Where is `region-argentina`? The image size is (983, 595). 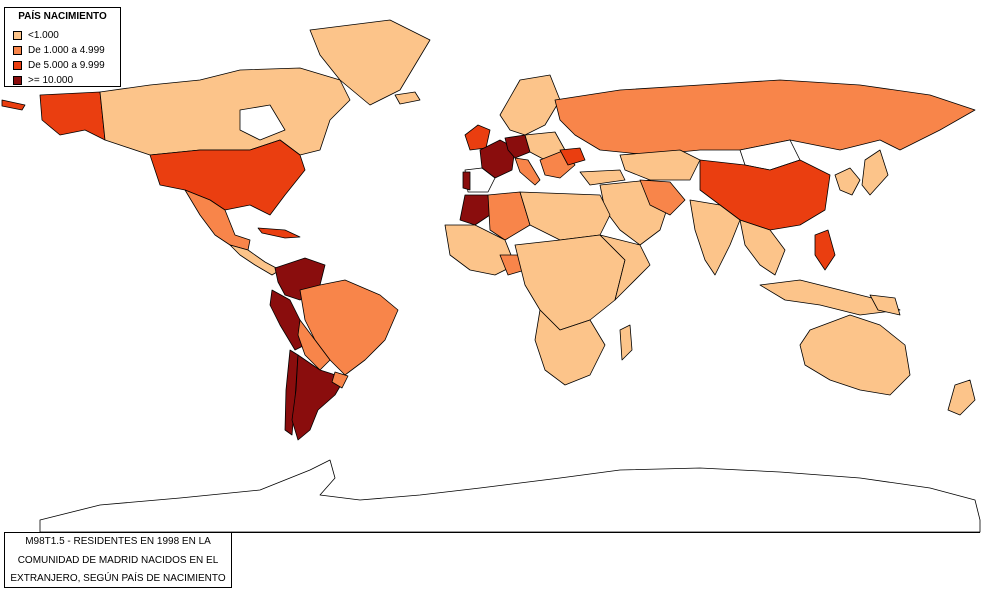
region-argentina is located at coordinates (318, 397).